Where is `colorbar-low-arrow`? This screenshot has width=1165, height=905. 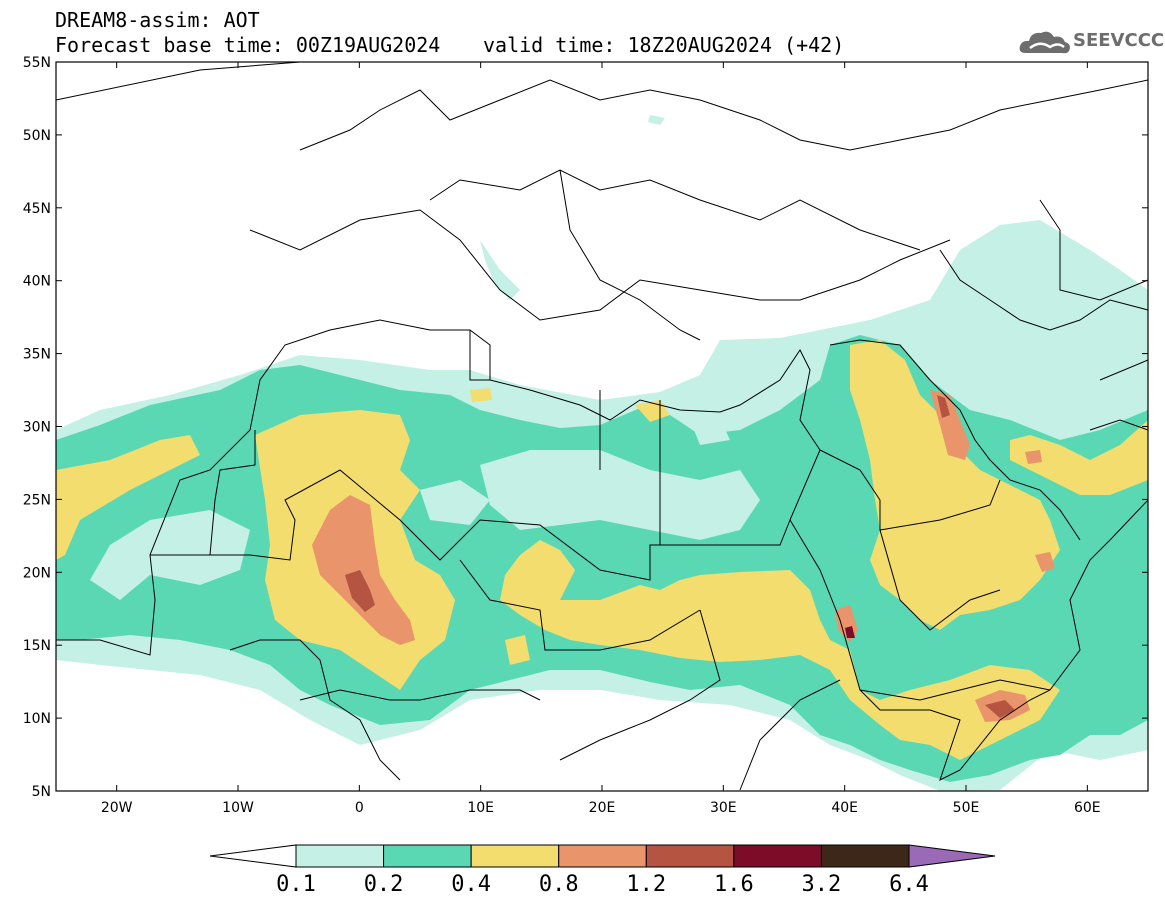
colorbar-low-arrow is located at coordinates (253, 856).